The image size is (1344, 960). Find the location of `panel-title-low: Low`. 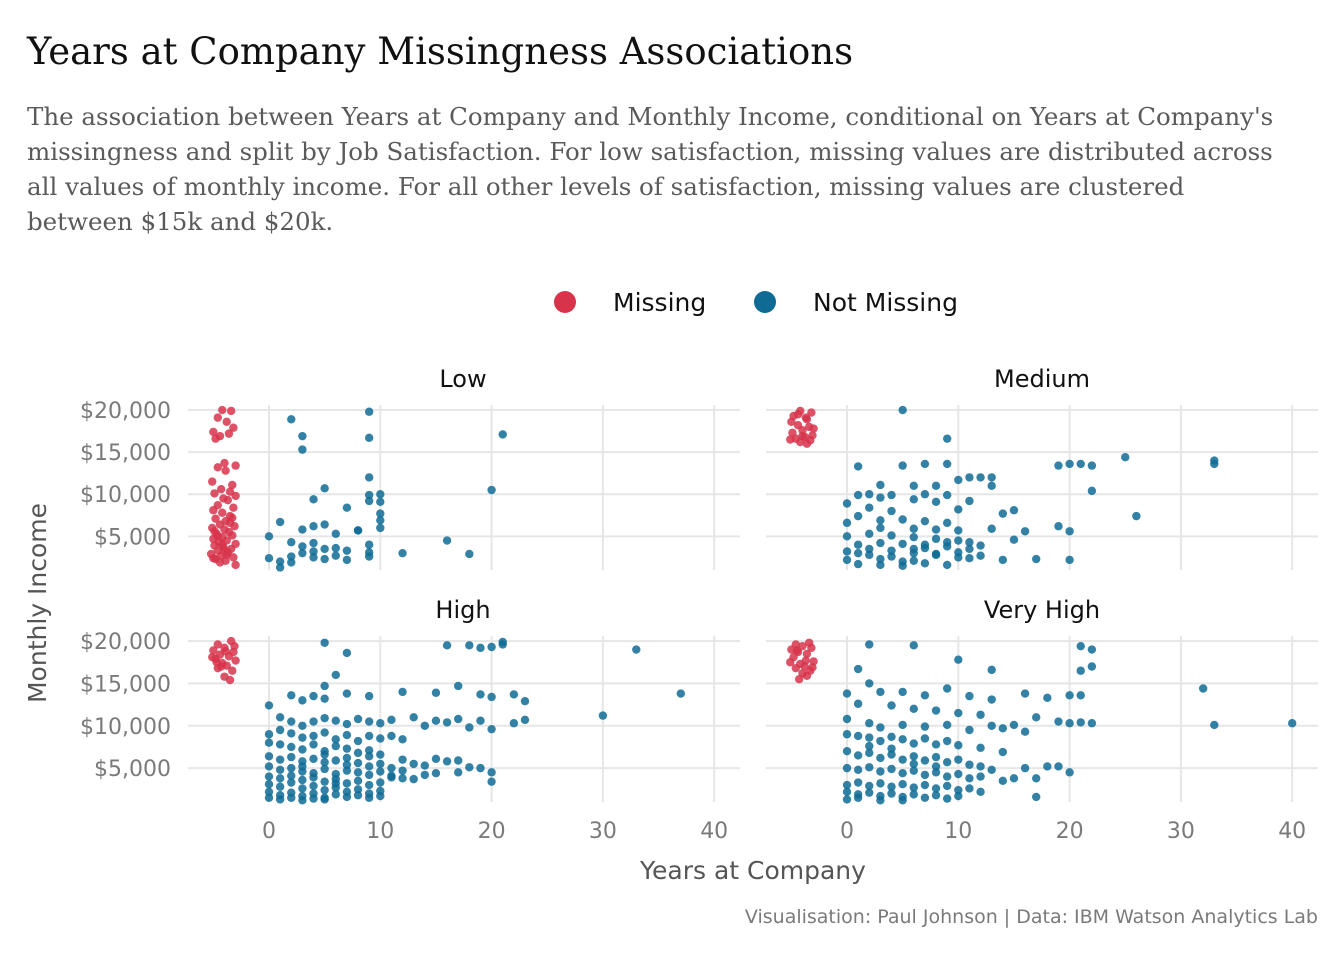

panel-title-low: Low is located at coordinates (462, 379).